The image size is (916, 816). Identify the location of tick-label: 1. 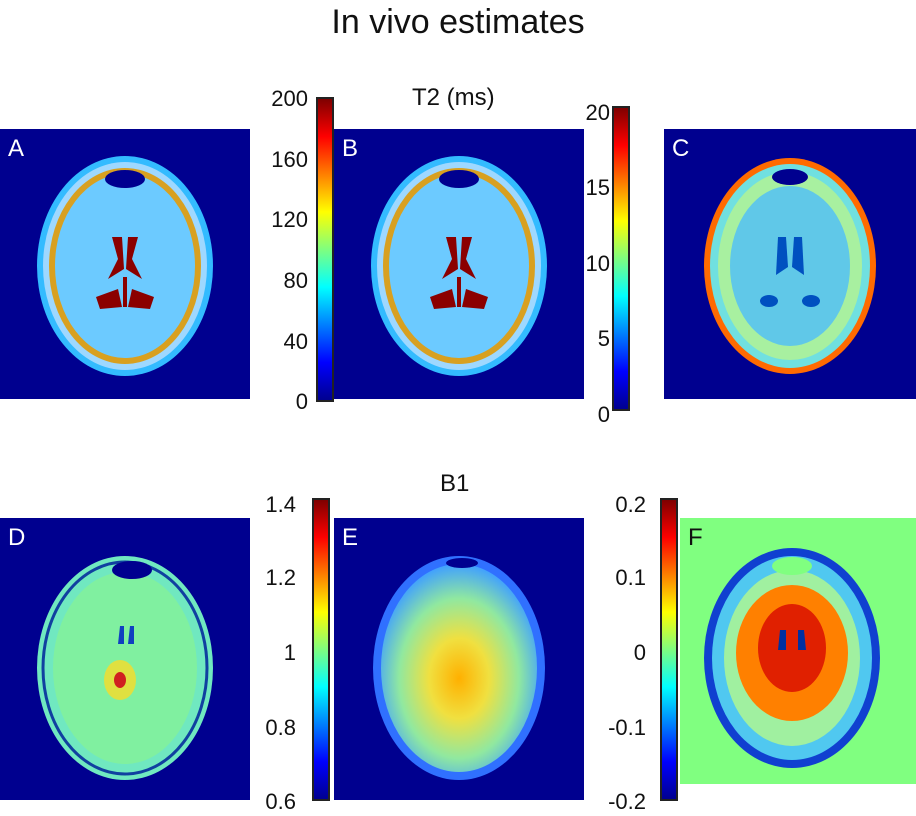
(289, 652).